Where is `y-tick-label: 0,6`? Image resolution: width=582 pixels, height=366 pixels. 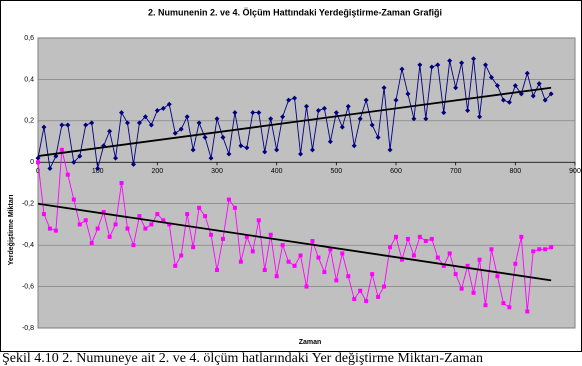
y-tick-label: 0,6 is located at coordinates (29, 38).